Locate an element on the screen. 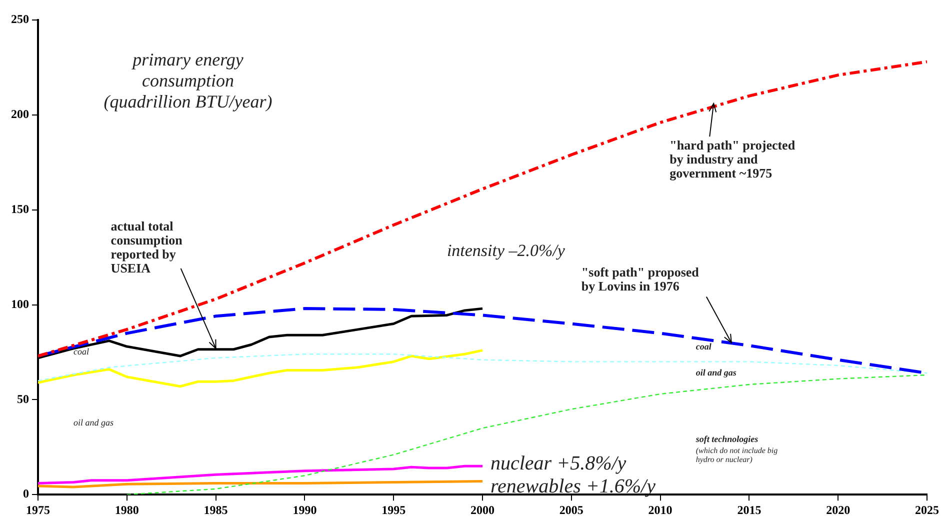  x-tick-label: 1995 is located at coordinates (394, 509).